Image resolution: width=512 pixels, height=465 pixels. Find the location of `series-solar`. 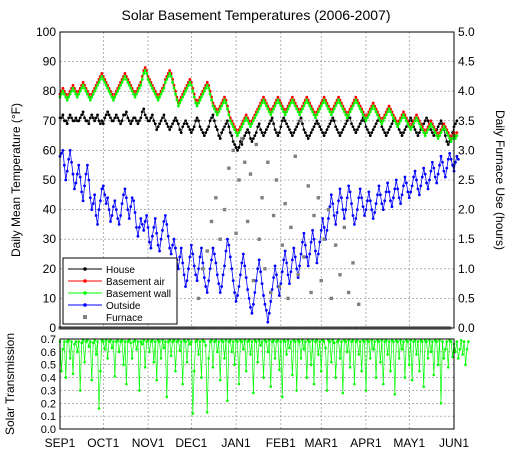

series-solar is located at coordinates (264, 376).